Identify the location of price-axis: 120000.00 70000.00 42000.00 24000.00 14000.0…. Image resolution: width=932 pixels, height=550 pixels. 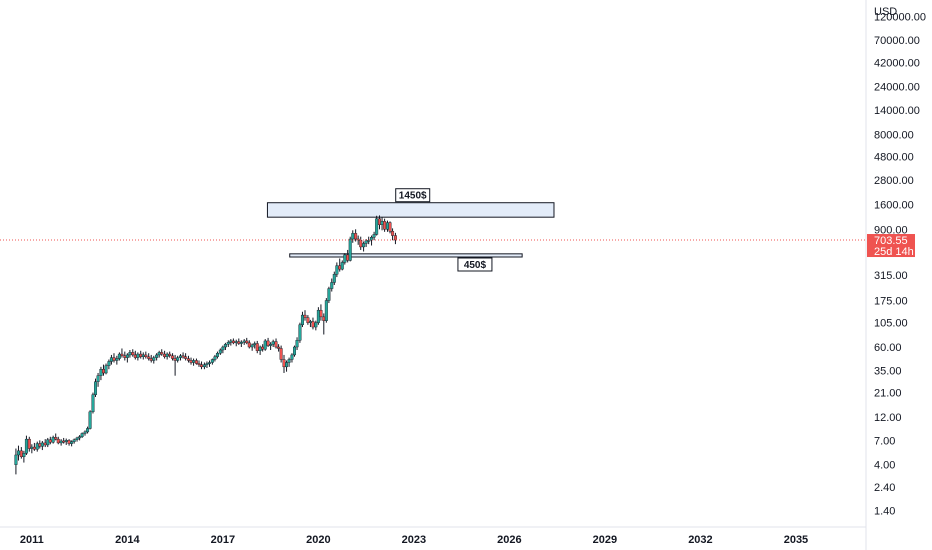
(900, 265).